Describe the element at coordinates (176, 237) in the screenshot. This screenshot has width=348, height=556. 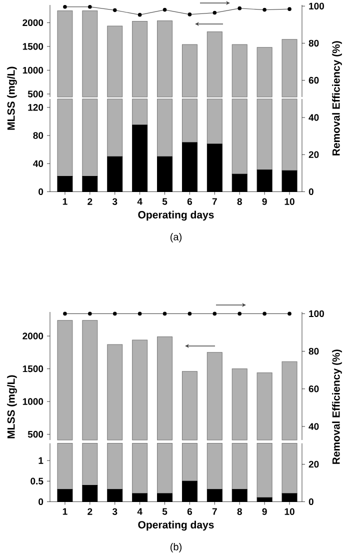
I see `text: (a)` at that location.